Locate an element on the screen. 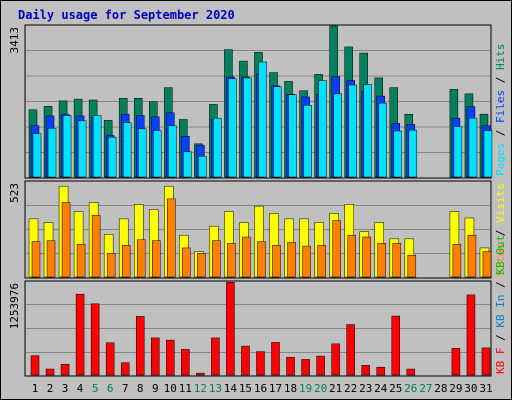 This screenshot has width=512, height=400. x-tick-label: 28 is located at coordinates (440, 388).